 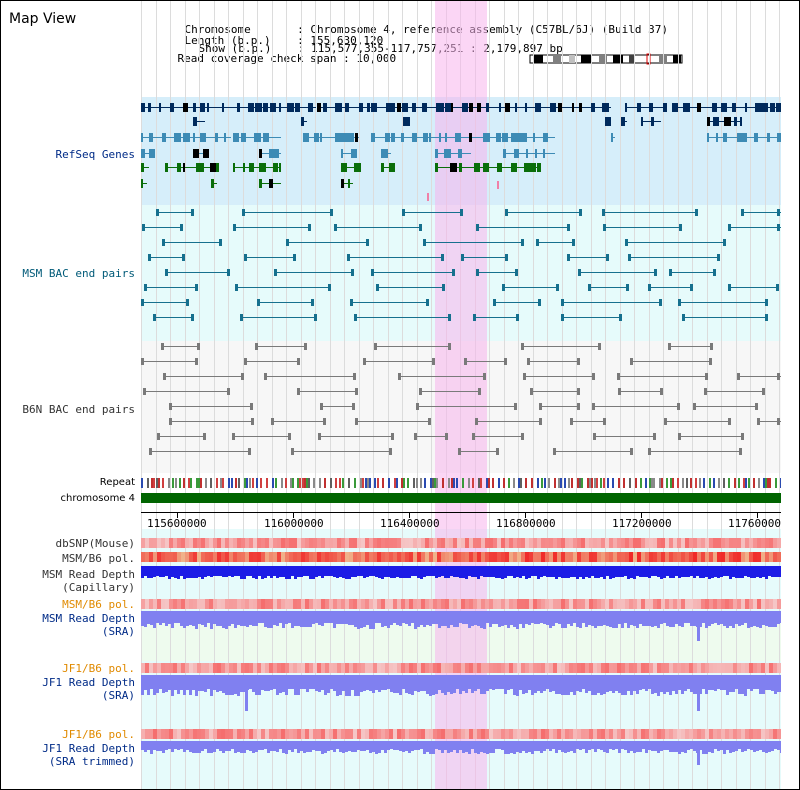 I want to click on b6n-bac-track, so click(x=461, y=407).